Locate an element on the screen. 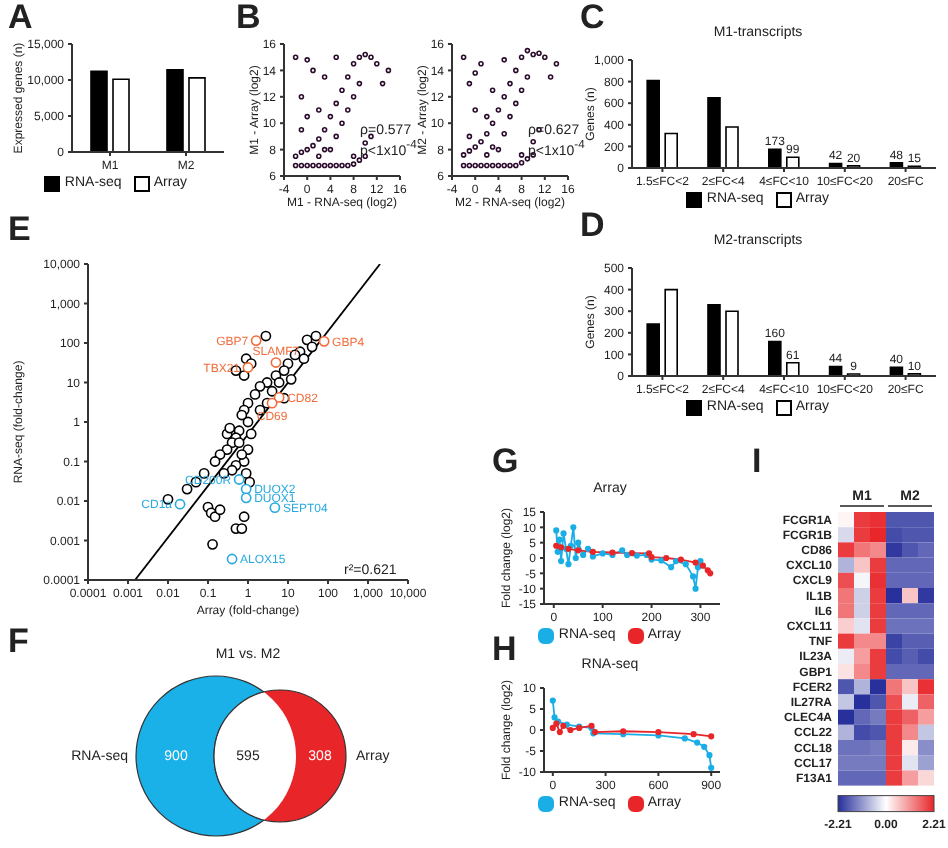 This screenshot has width=948, height=848. text: B is located at coordinates (248, 19).